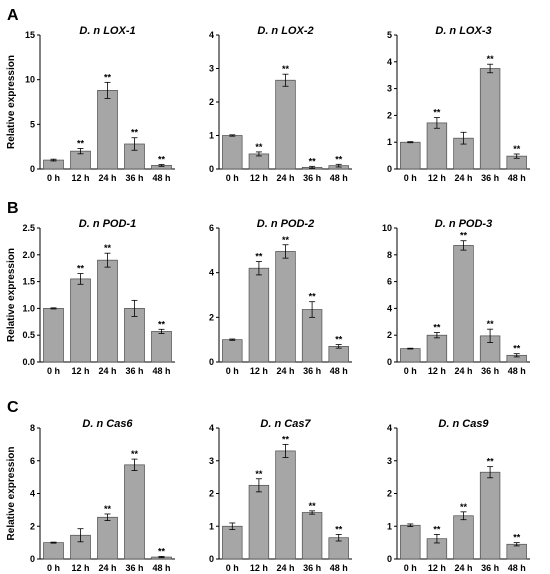  What do you see at coordinates (463, 31) in the screenshot?
I see `chart-title: D. n LOX-3` at bounding box center [463, 31].